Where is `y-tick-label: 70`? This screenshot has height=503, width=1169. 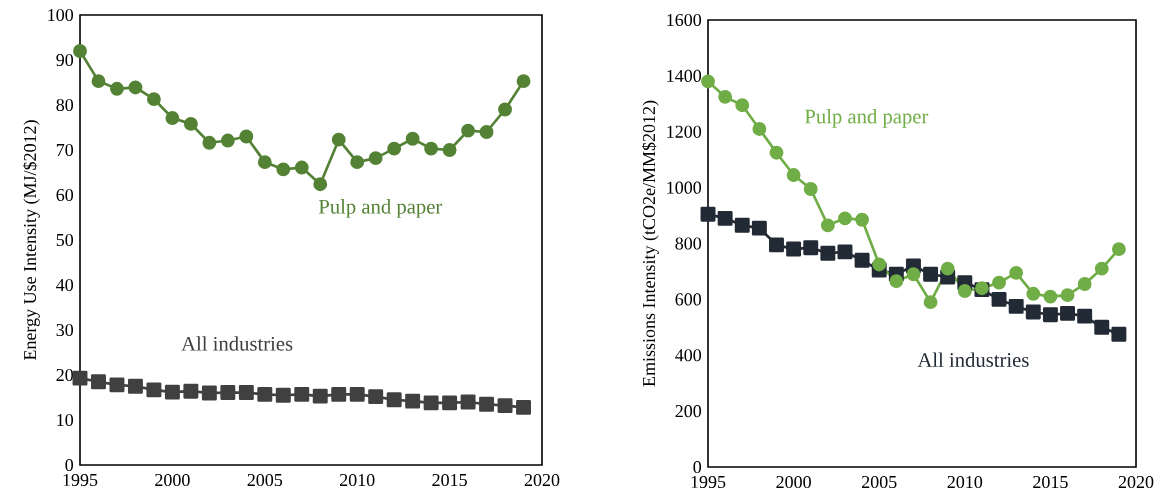
y-tick-label: 70 is located at coordinates (65, 150).